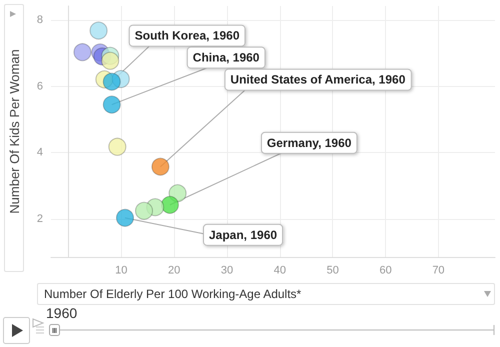  Describe the element at coordinates (243, 235) in the screenshot. I see `annotation: Japan, 1960` at that location.